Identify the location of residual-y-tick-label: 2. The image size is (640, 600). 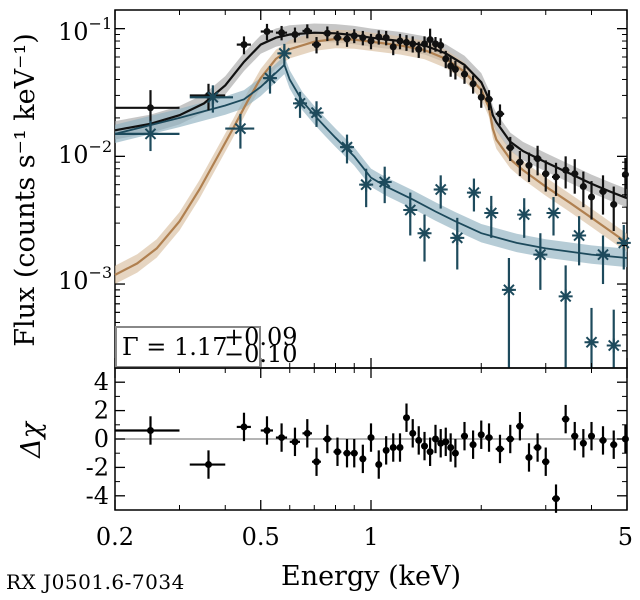
(101, 411).